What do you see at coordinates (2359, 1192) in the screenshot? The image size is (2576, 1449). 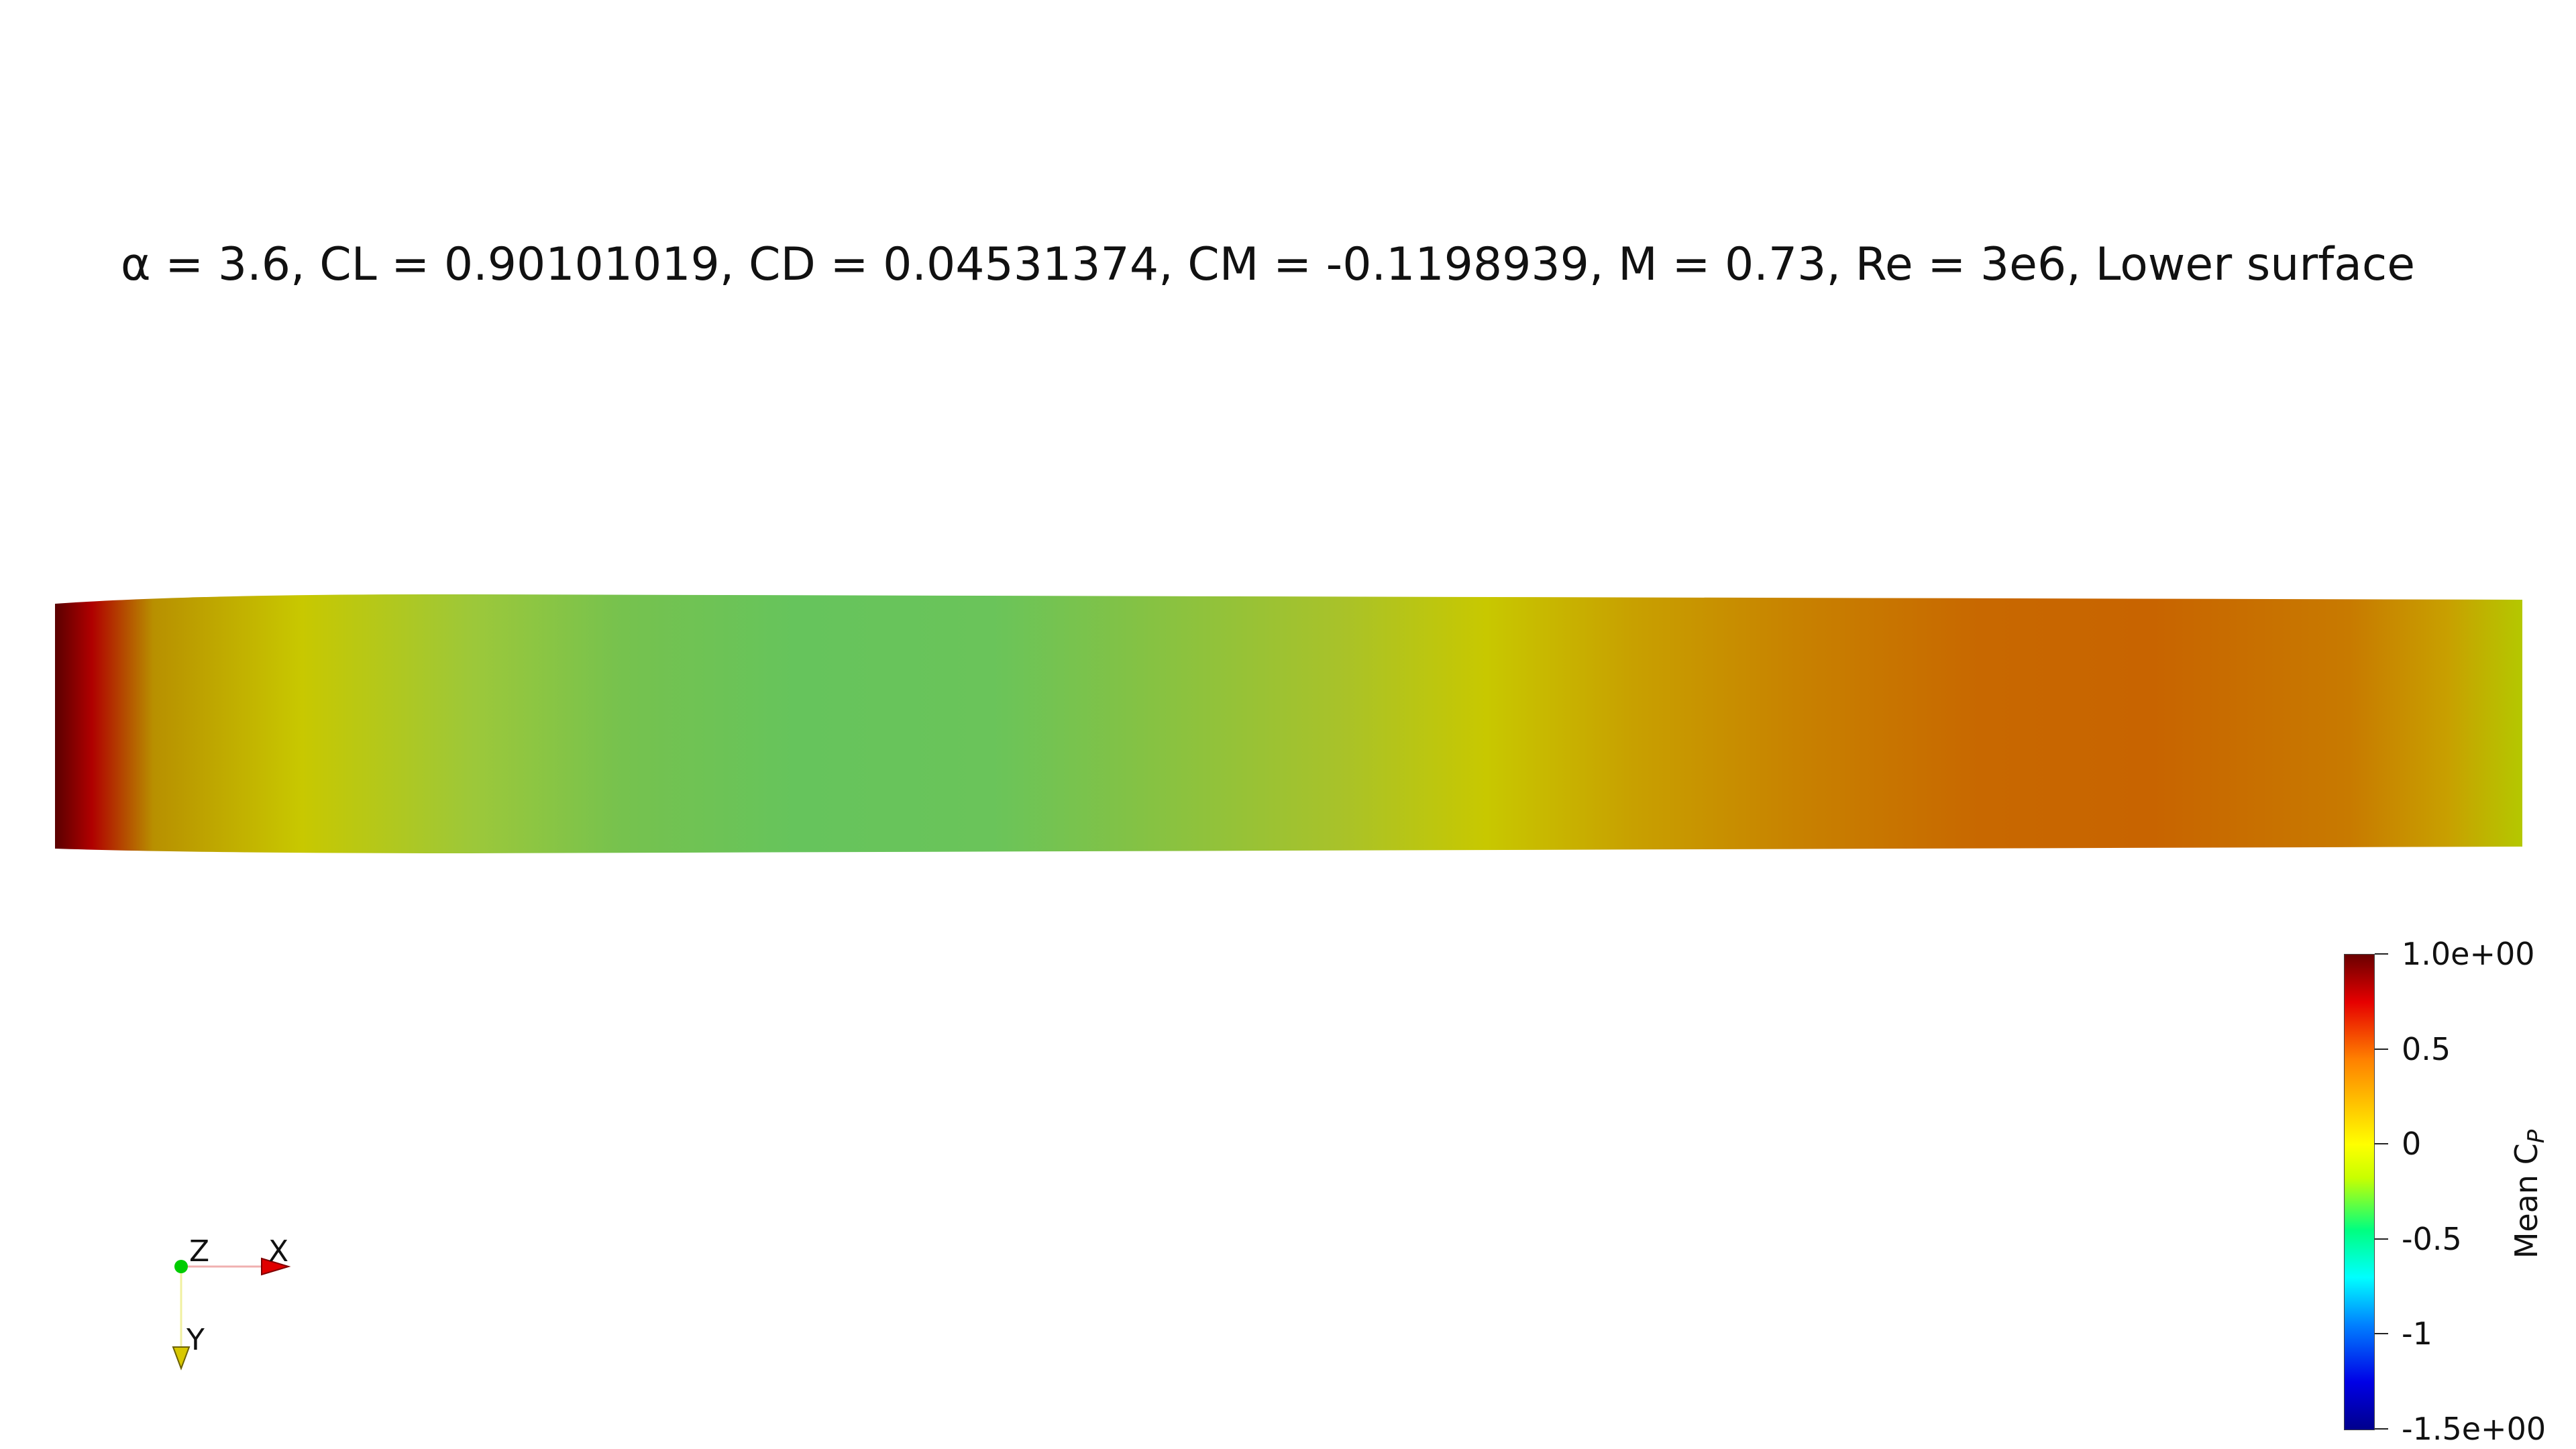 I see `colorbar` at bounding box center [2359, 1192].